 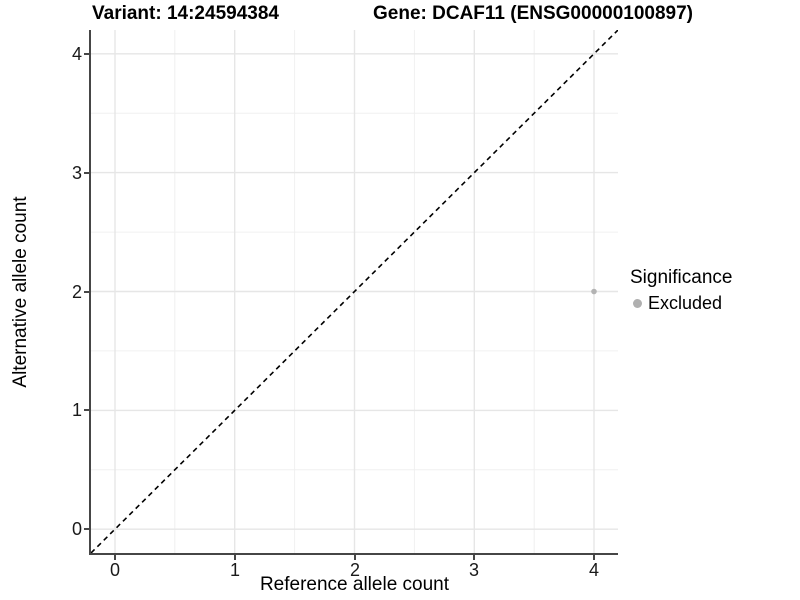 I want to click on x-tick-label: 3, so click(x=474, y=570).